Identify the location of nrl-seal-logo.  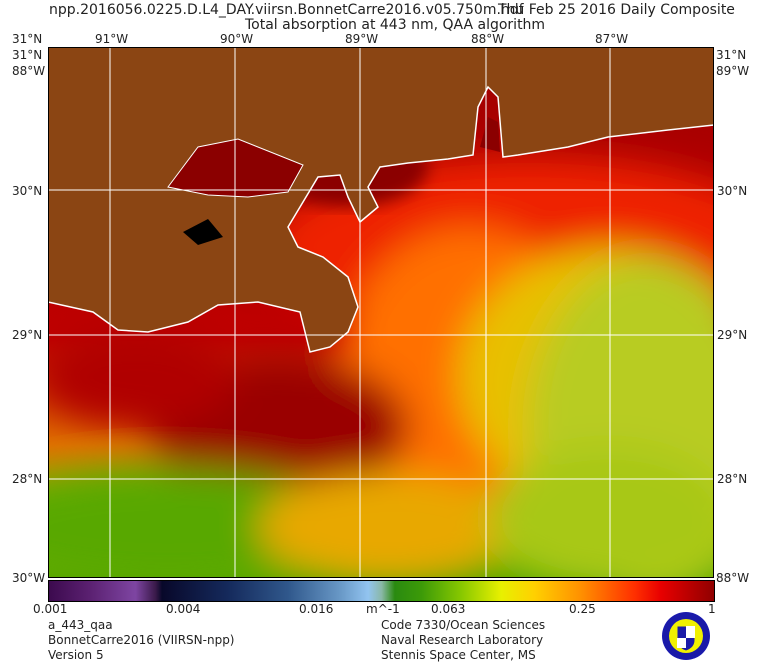
(686, 636).